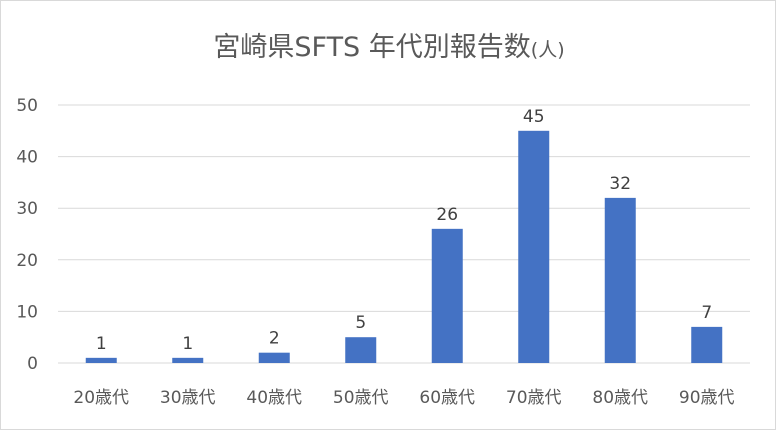 The image size is (776, 431). I want to click on x-tick-label: 70歳代, so click(534, 398).